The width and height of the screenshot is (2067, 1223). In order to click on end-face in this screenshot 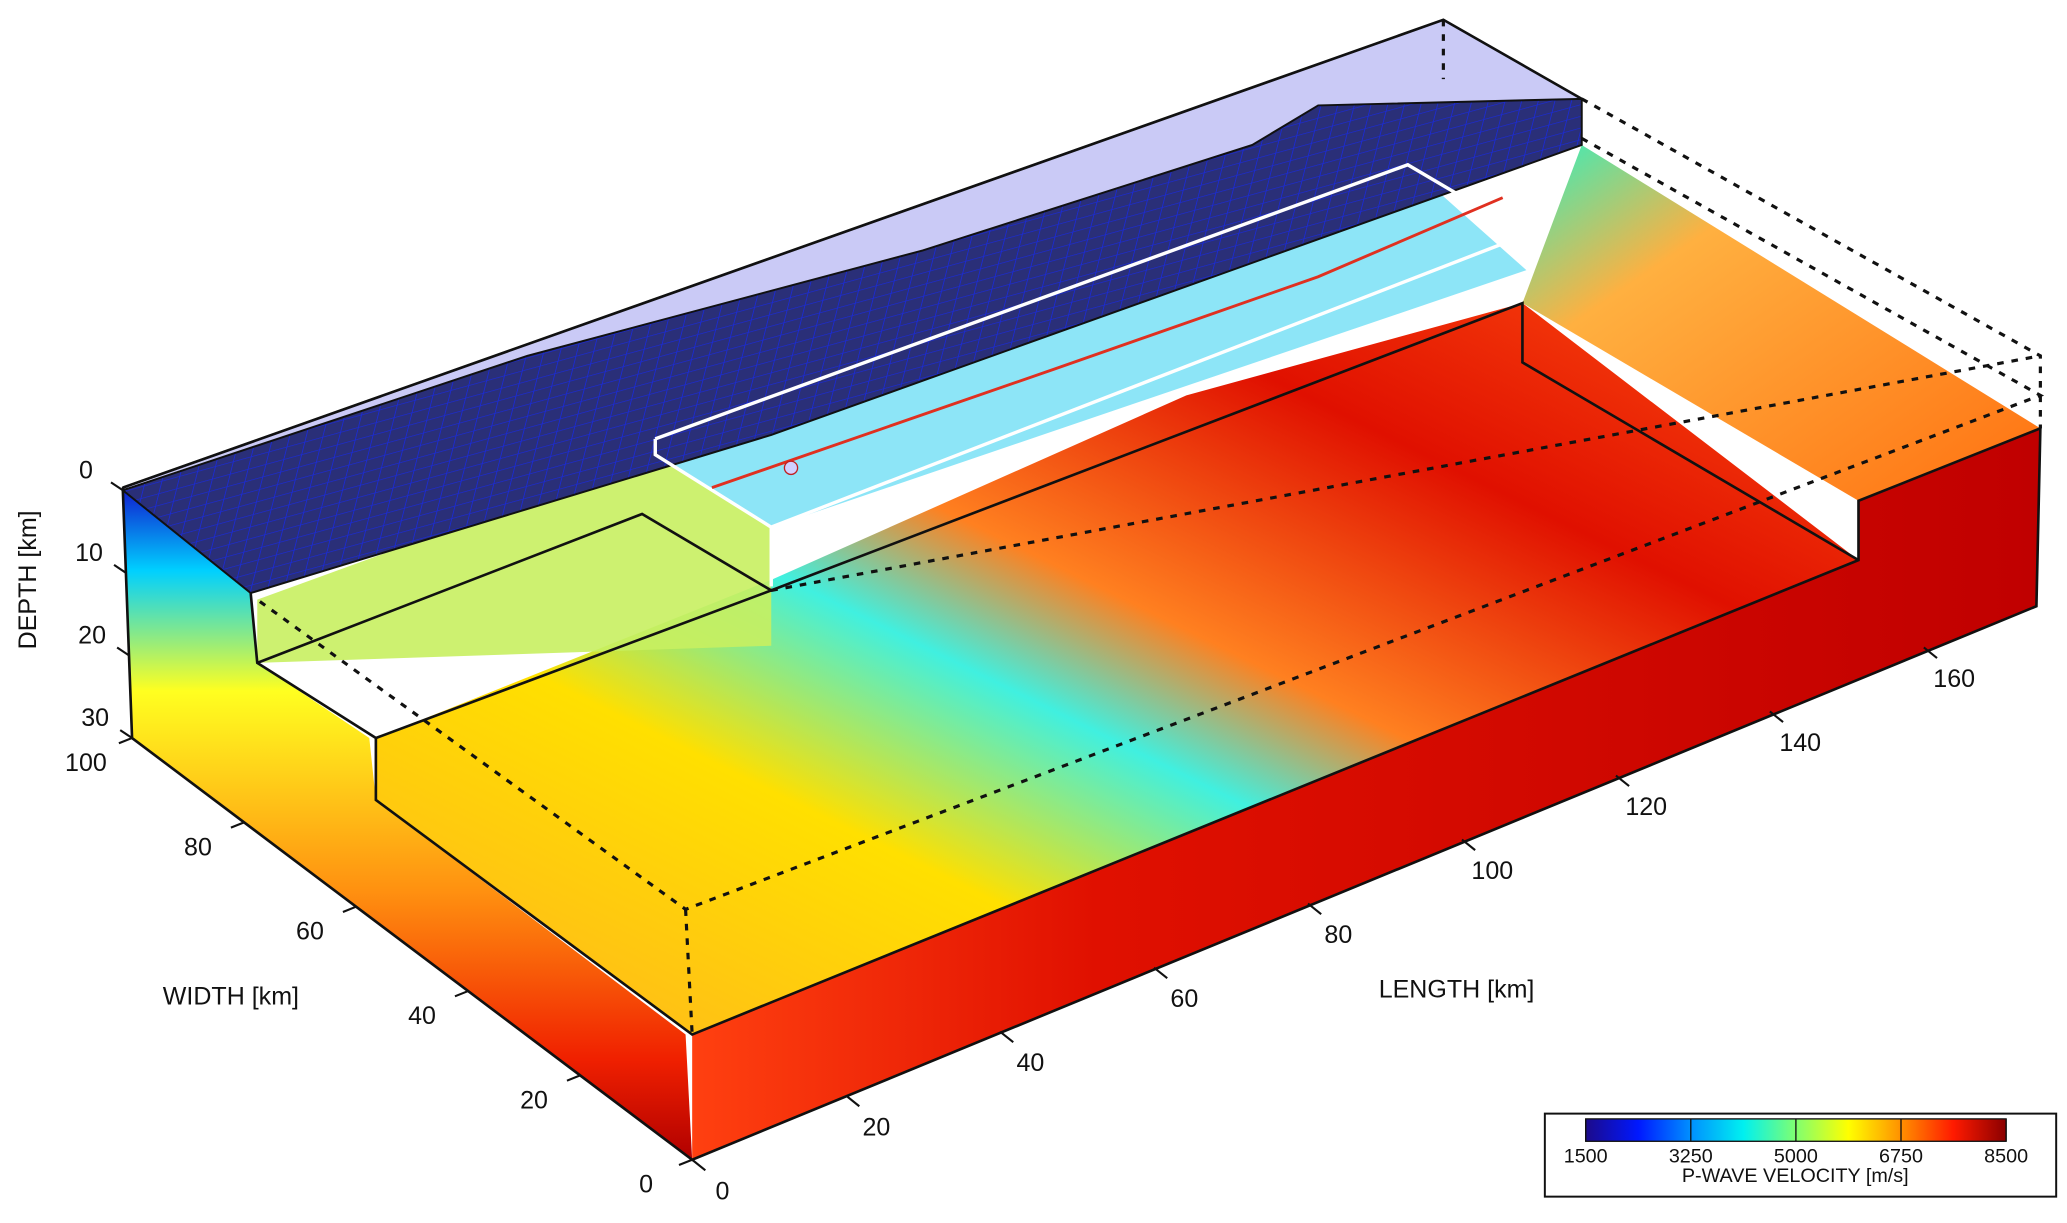, I will do `click(1781, 322)`.